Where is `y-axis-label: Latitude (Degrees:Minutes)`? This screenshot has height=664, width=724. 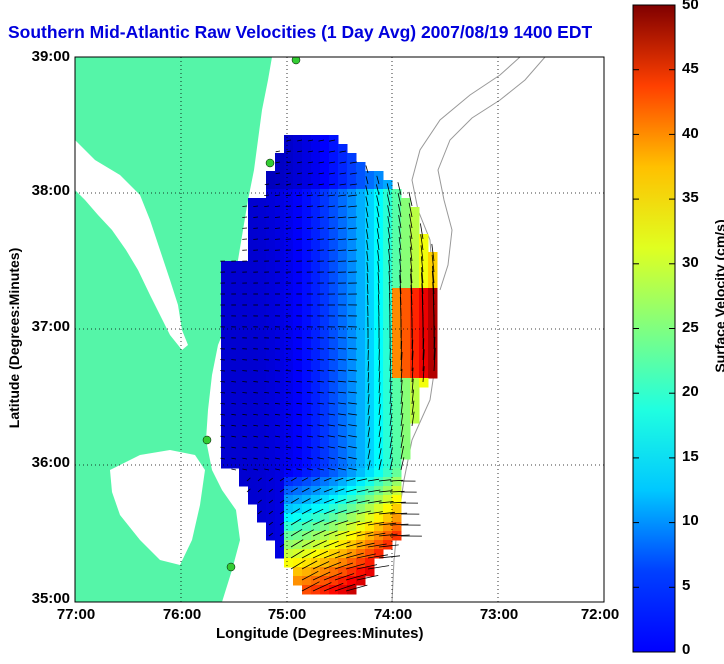
y-axis-label: Latitude (Degrees:Minutes) is located at coordinates (14, 338).